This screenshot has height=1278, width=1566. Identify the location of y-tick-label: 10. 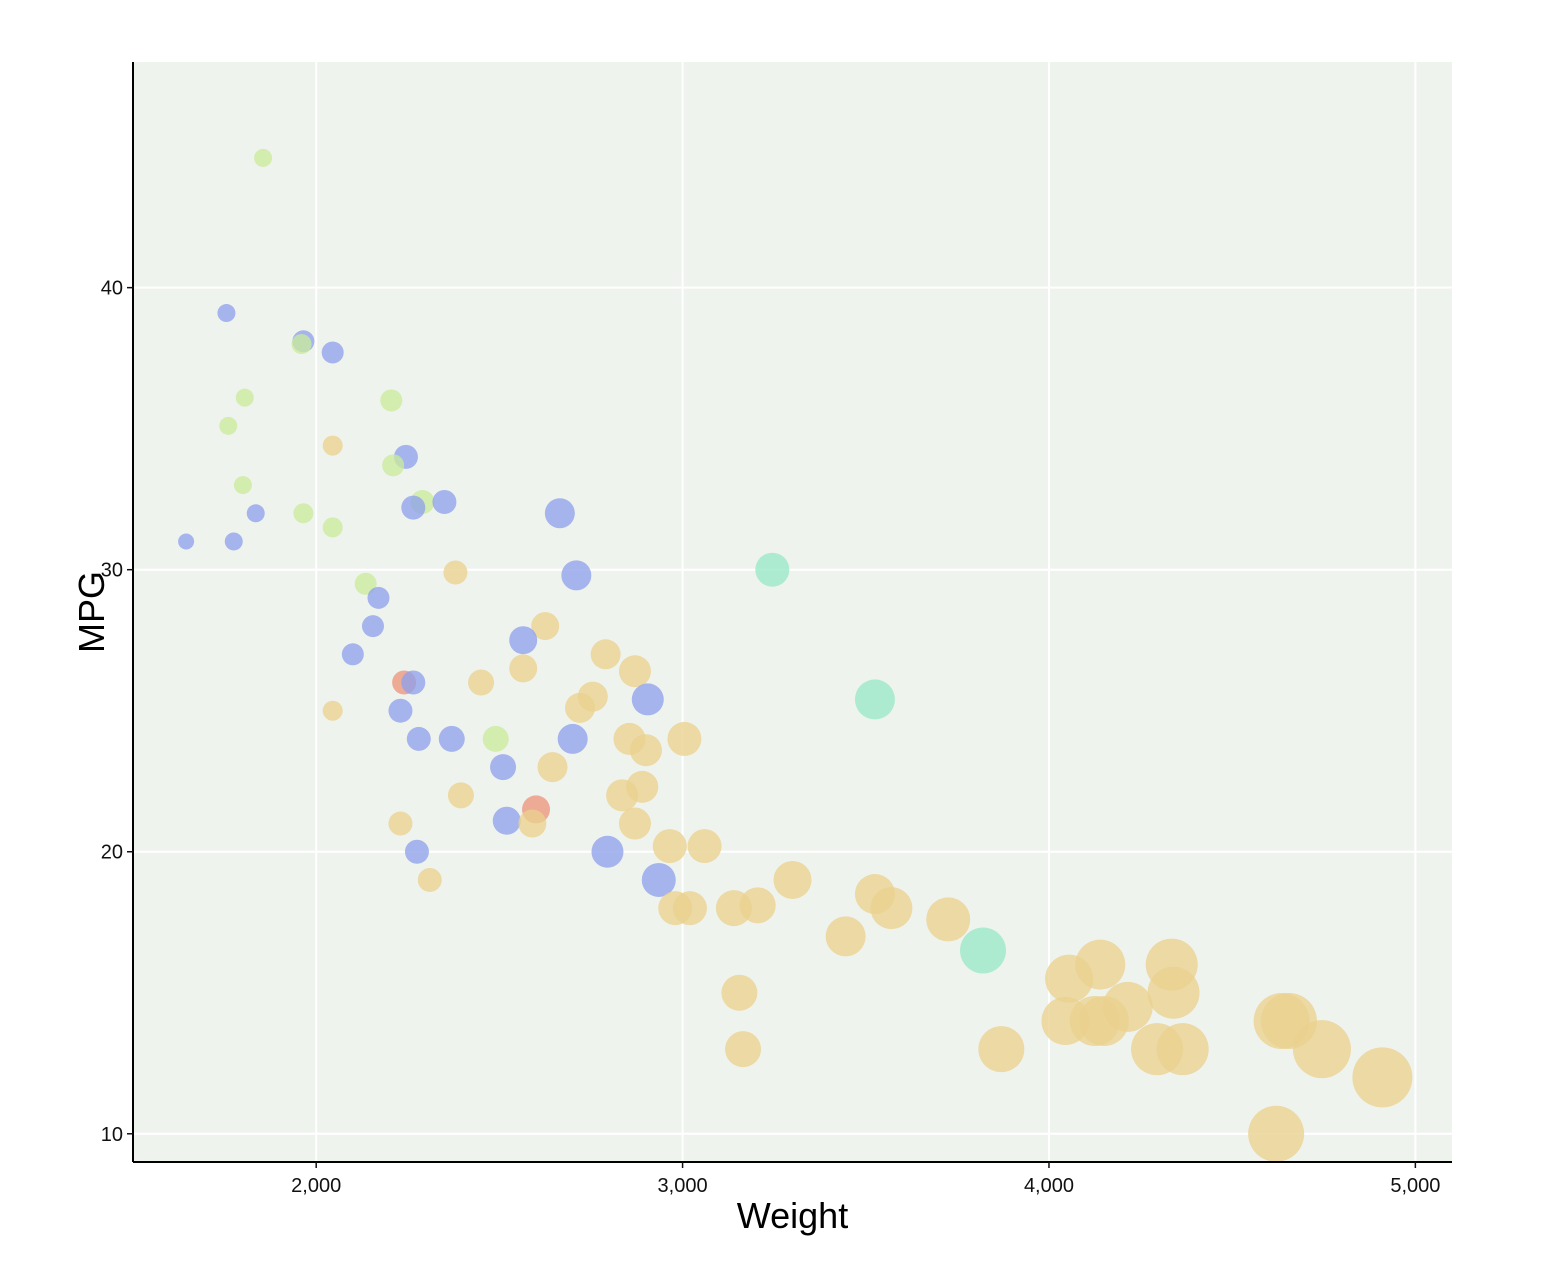
(112, 1135).